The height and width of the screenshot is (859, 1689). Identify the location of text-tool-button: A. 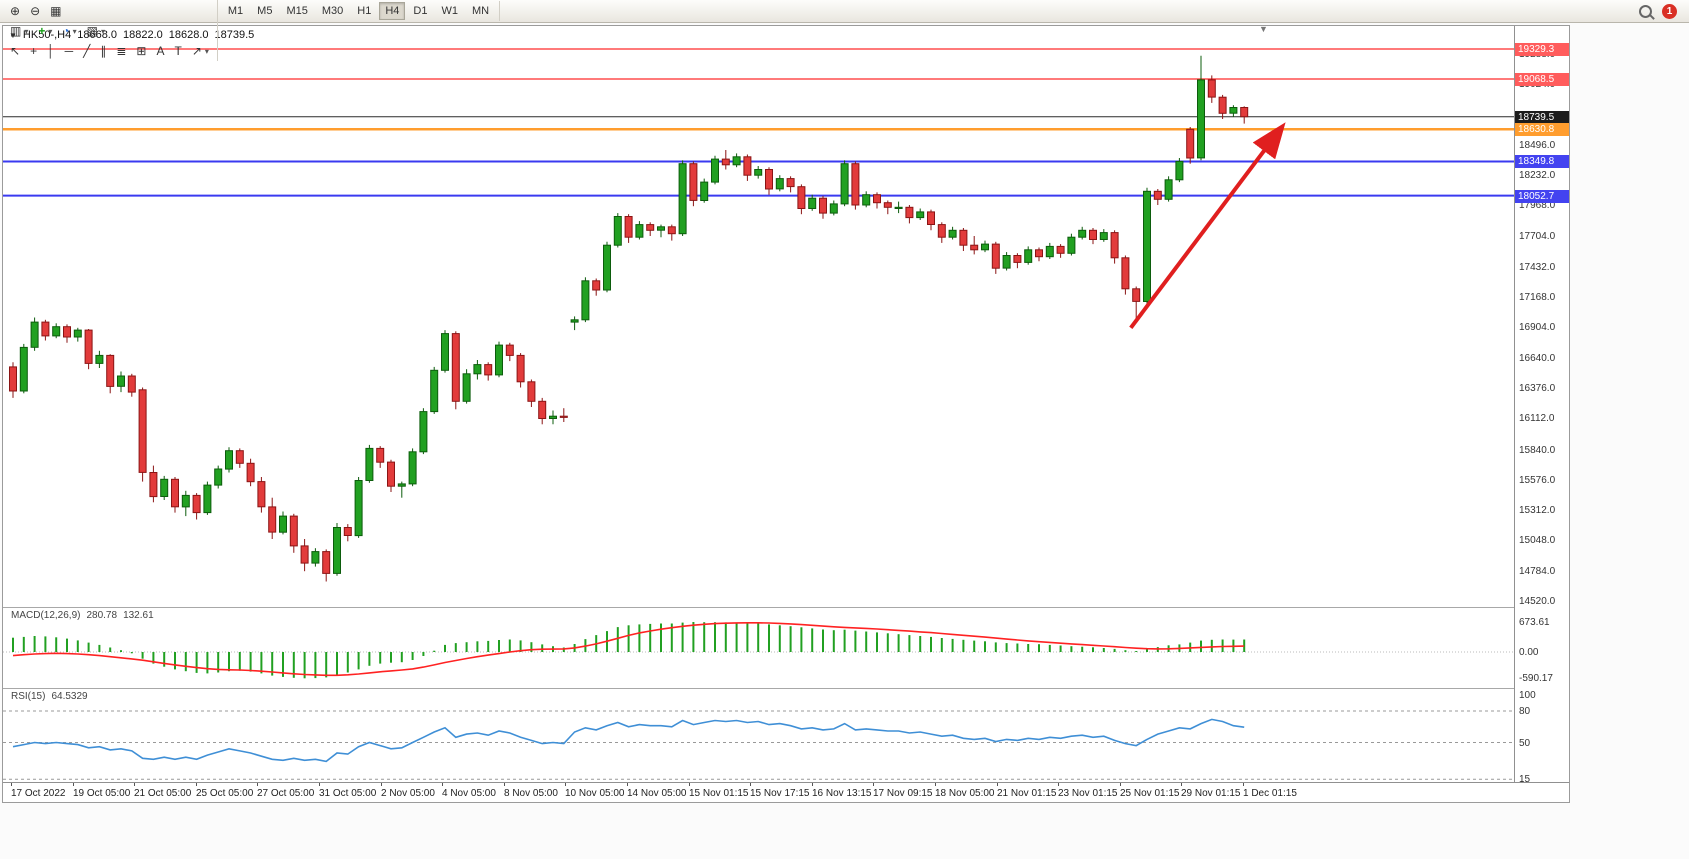
(160, 51).